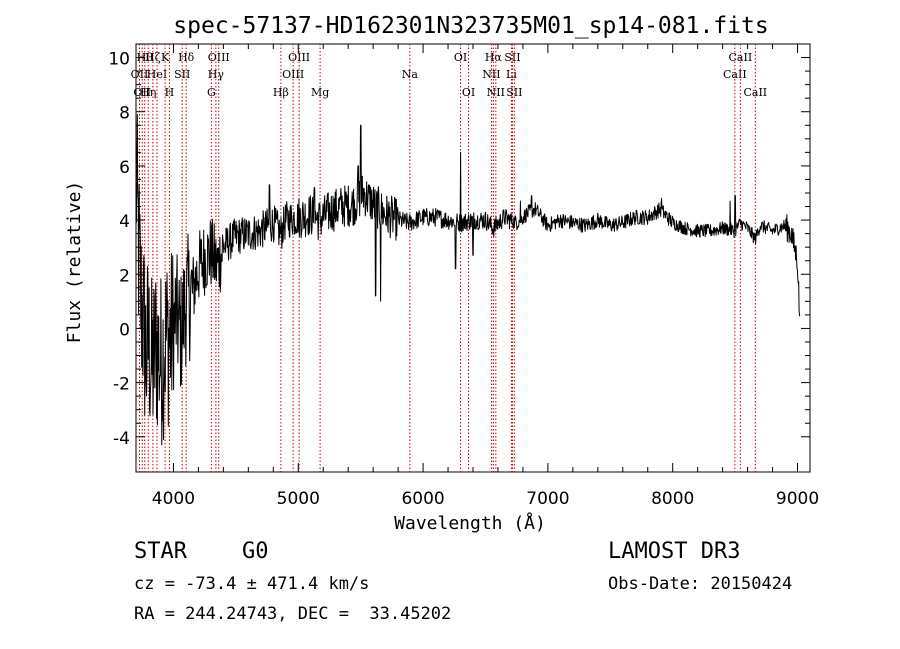 Image resolution: width=900 pixels, height=649 pixels. Describe the element at coordinates (153, 57) in the screenshot. I see `line-marker-label: Hζ` at that location.